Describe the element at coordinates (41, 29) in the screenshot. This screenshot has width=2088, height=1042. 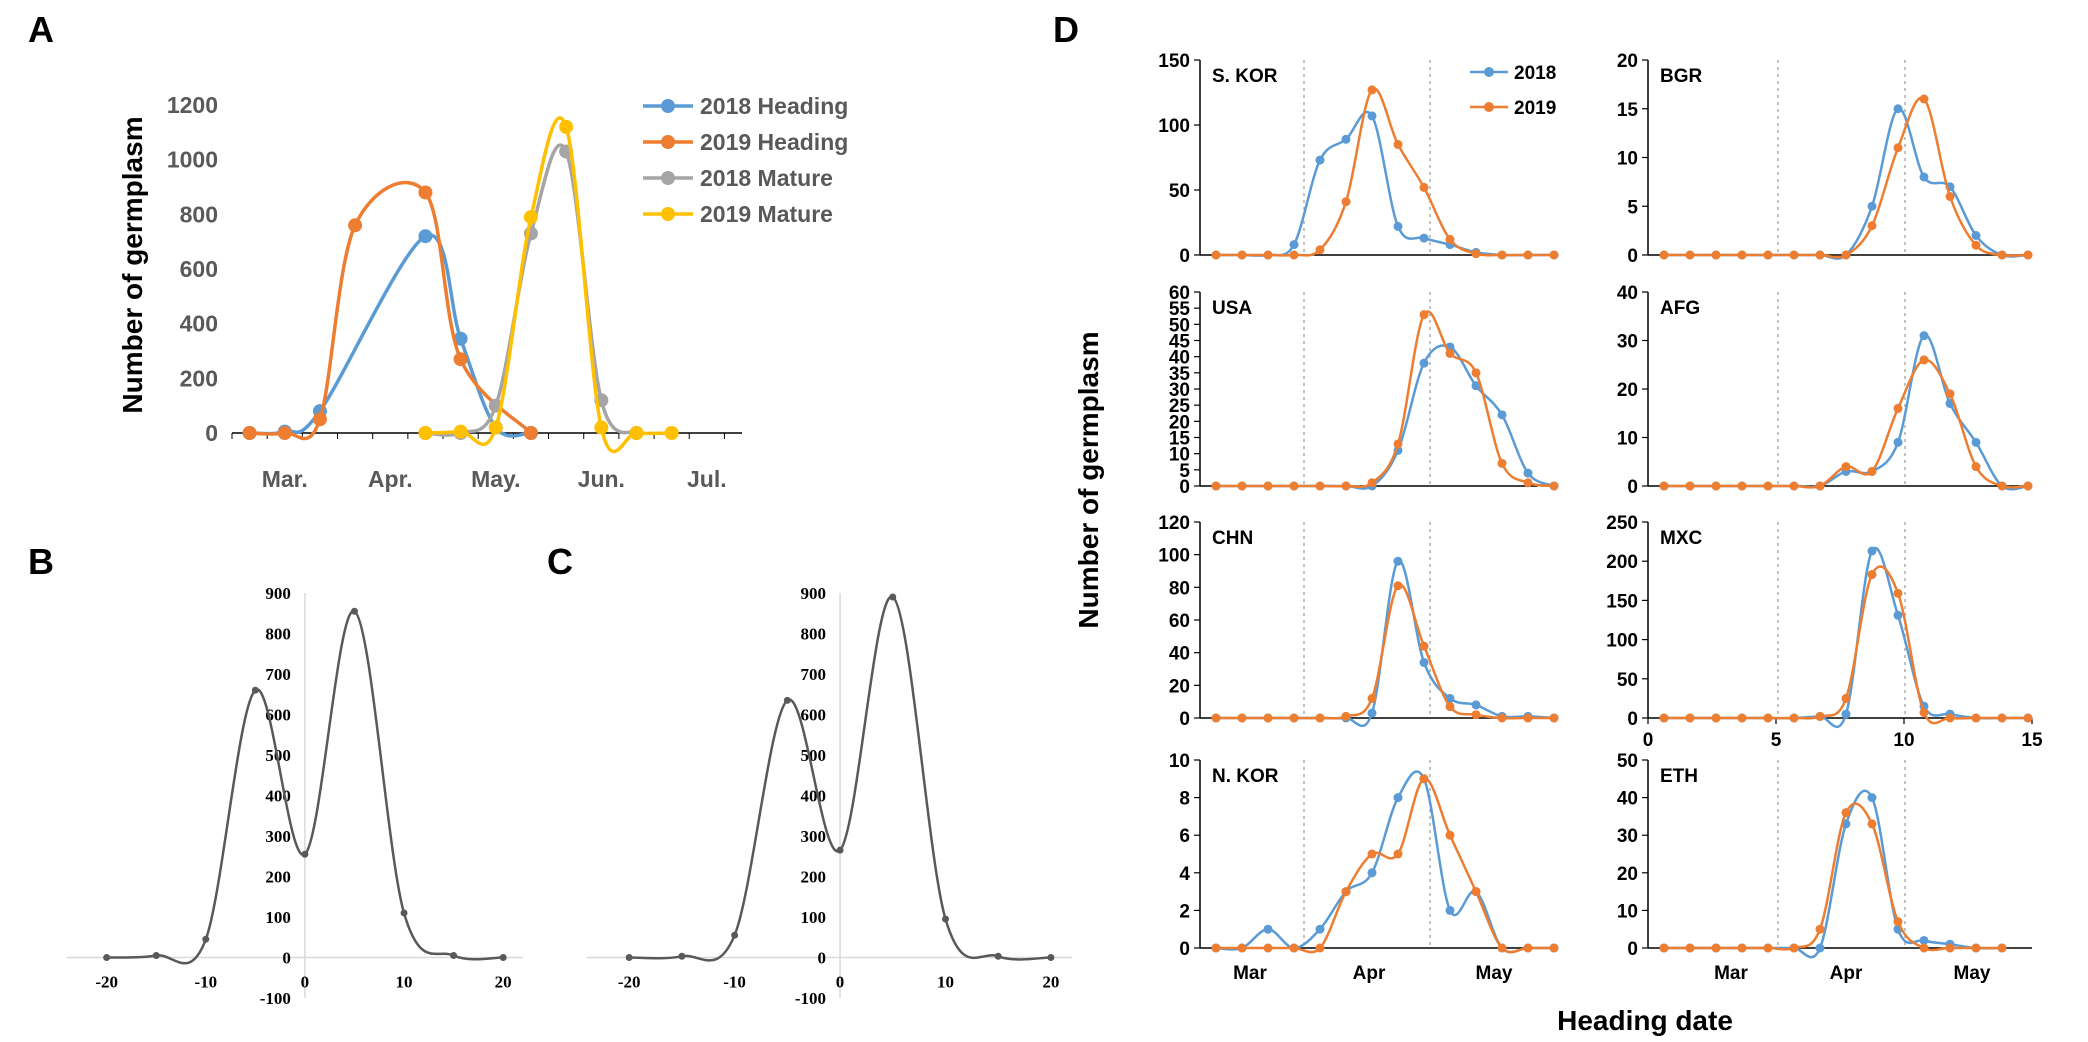
I see `panel-label-a: A` at that location.